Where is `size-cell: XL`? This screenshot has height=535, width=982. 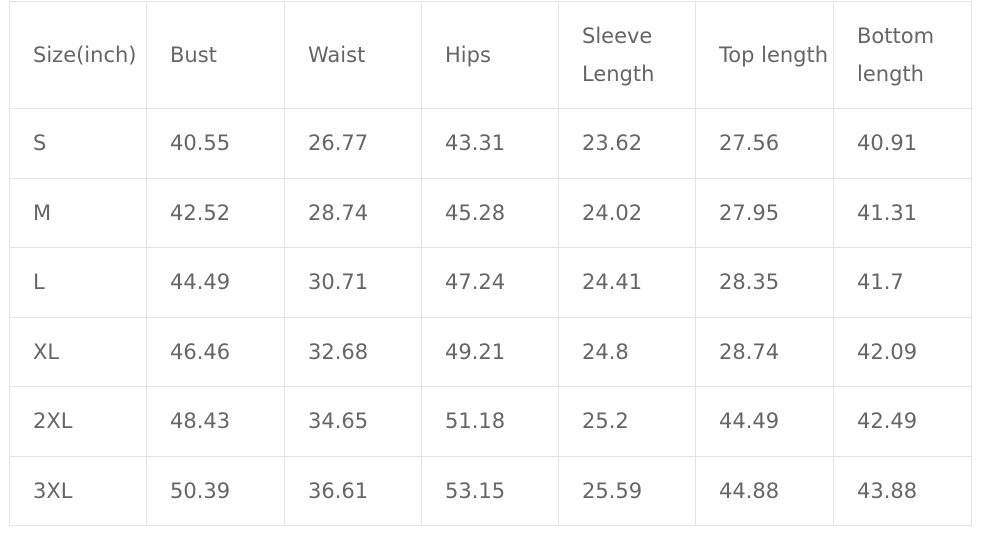 size-cell: XL is located at coordinates (78, 351).